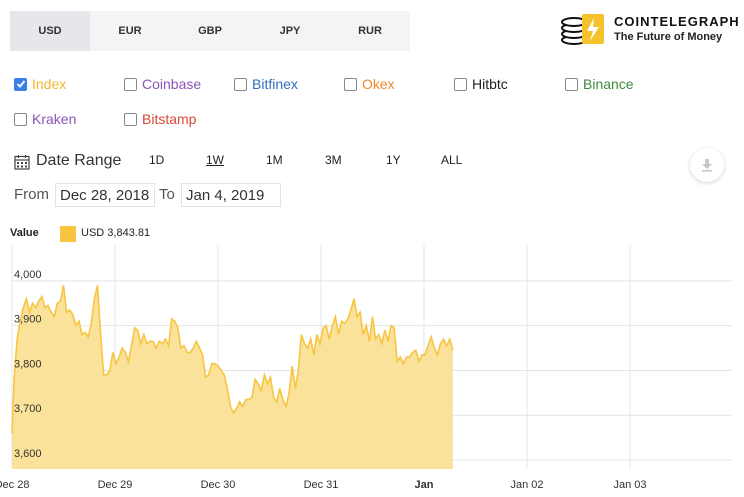 This screenshot has height=497, width=744. I want to click on from-label: From, so click(31, 194).